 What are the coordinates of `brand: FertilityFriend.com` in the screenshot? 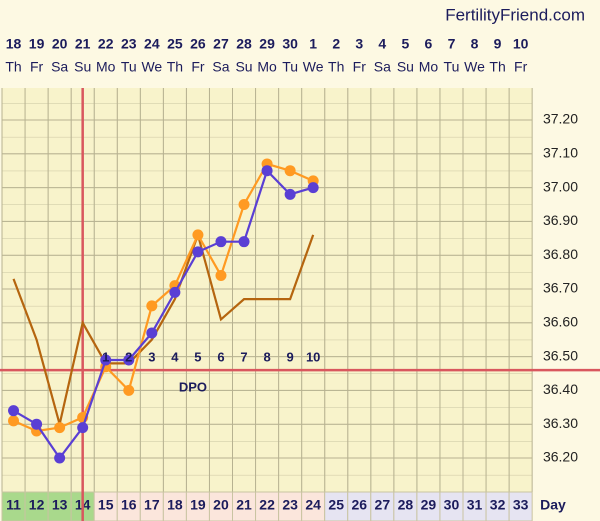 It's located at (515, 14).